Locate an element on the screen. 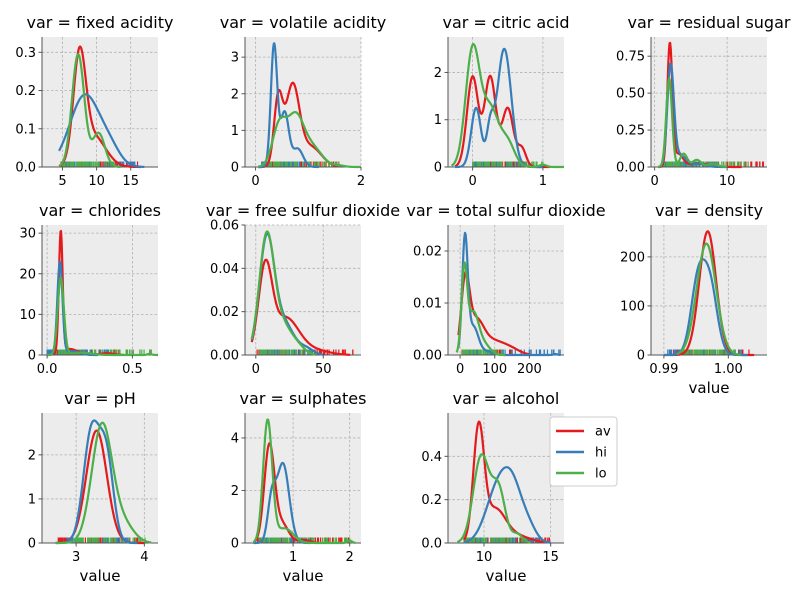 This screenshot has height=600, width=800. y-tick-label: 10 is located at coordinates (27, 315).